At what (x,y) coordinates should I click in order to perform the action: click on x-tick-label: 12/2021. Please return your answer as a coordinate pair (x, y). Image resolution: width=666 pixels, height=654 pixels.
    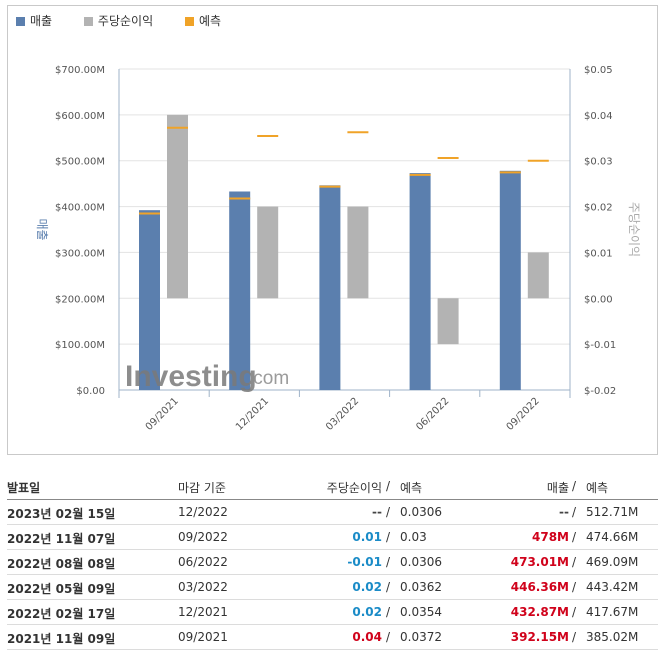
    Looking at the image, I should click on (252, 414).